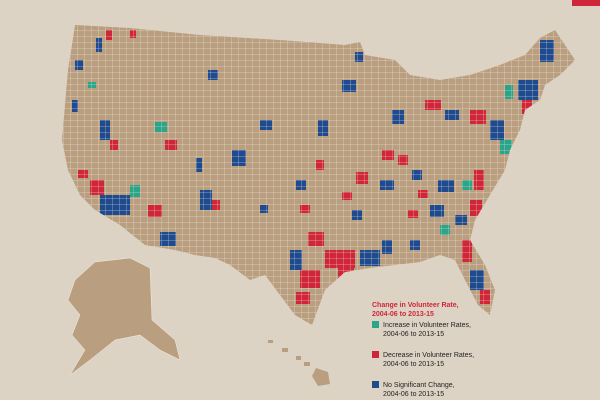  Describe the element at coordinates (586, 3) in the screenshot. I see `corner-tab` at that location.